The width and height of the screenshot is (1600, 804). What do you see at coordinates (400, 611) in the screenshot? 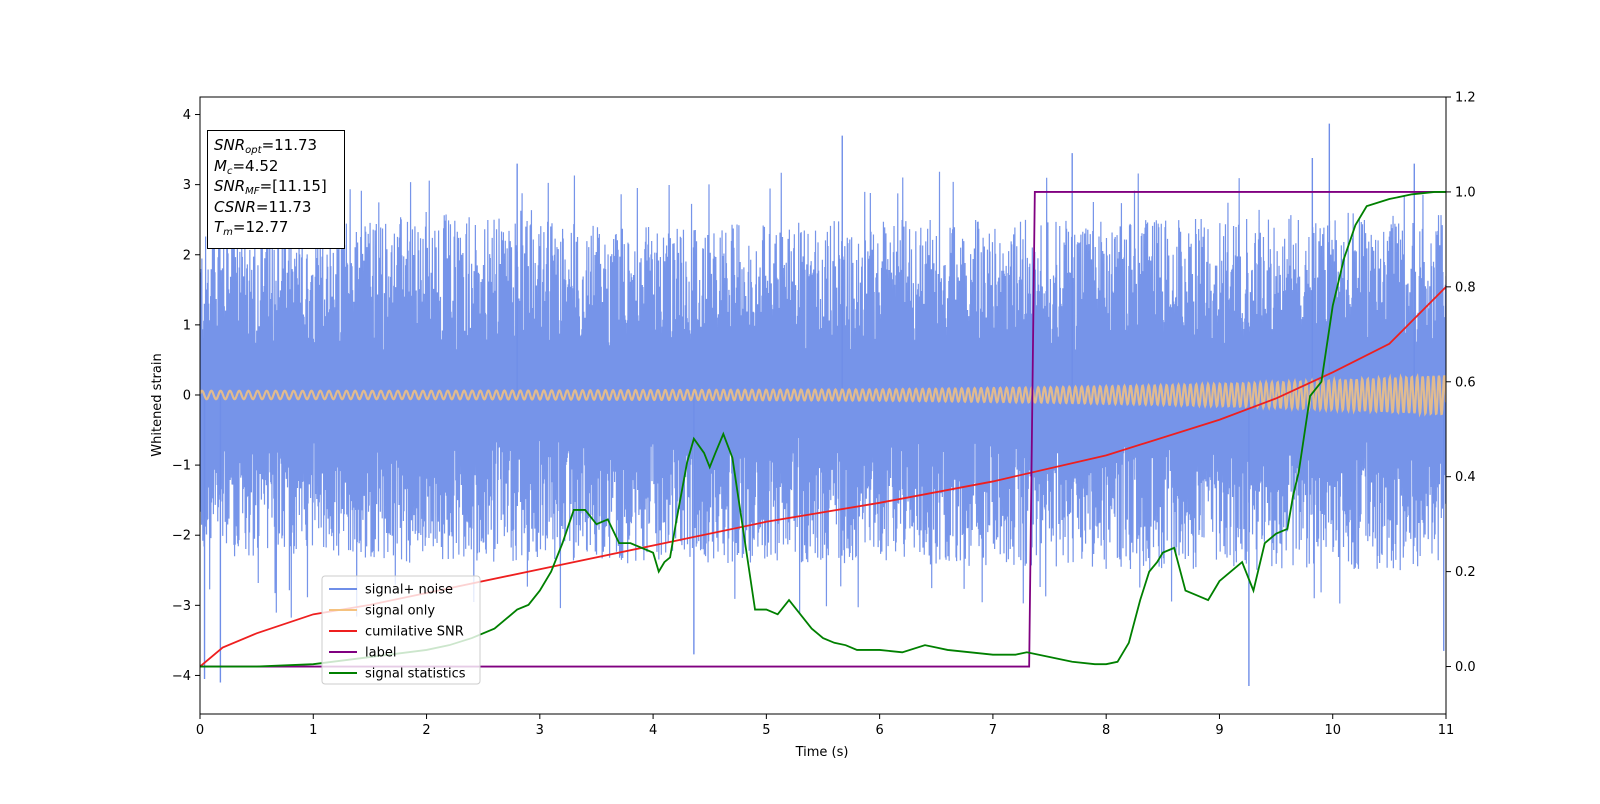
I see `legend-label: signal only` at bounding box center [400, 611].